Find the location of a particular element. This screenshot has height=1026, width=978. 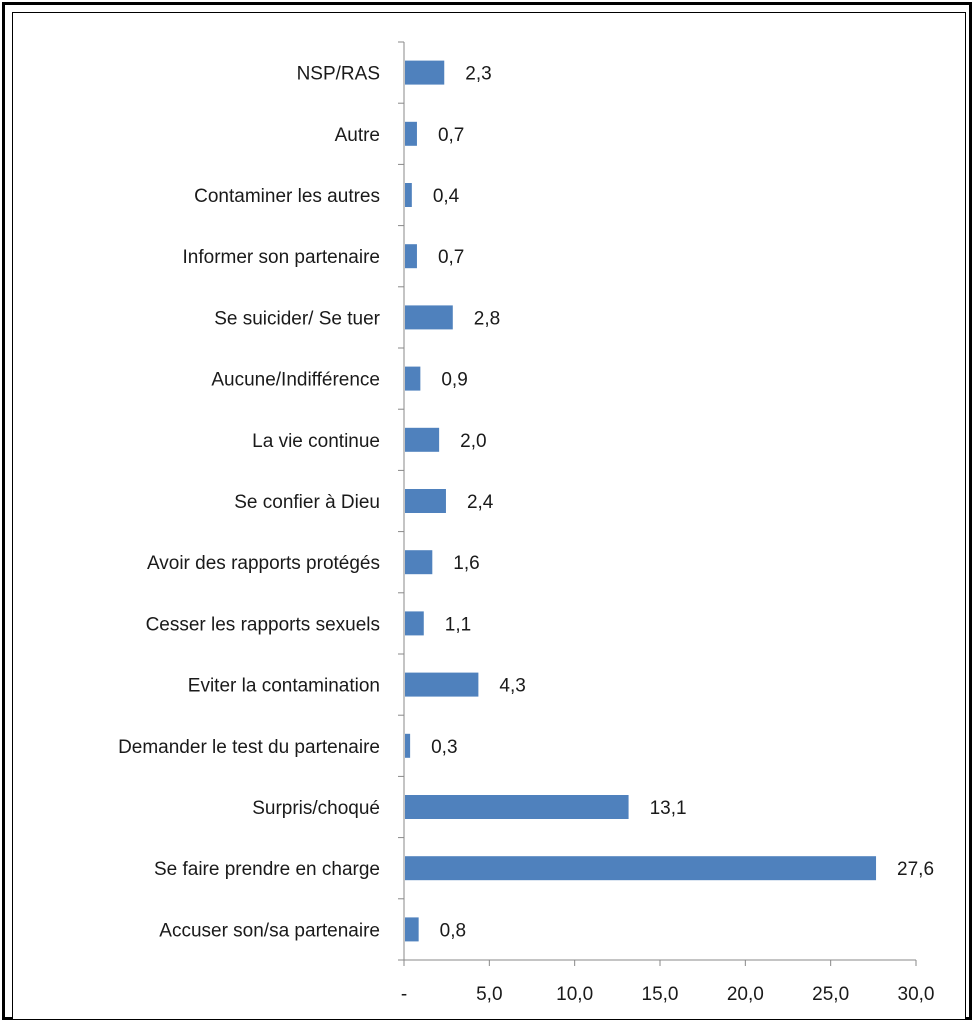

x-tick-label: 10,0 is located at coordinates (574, 994).